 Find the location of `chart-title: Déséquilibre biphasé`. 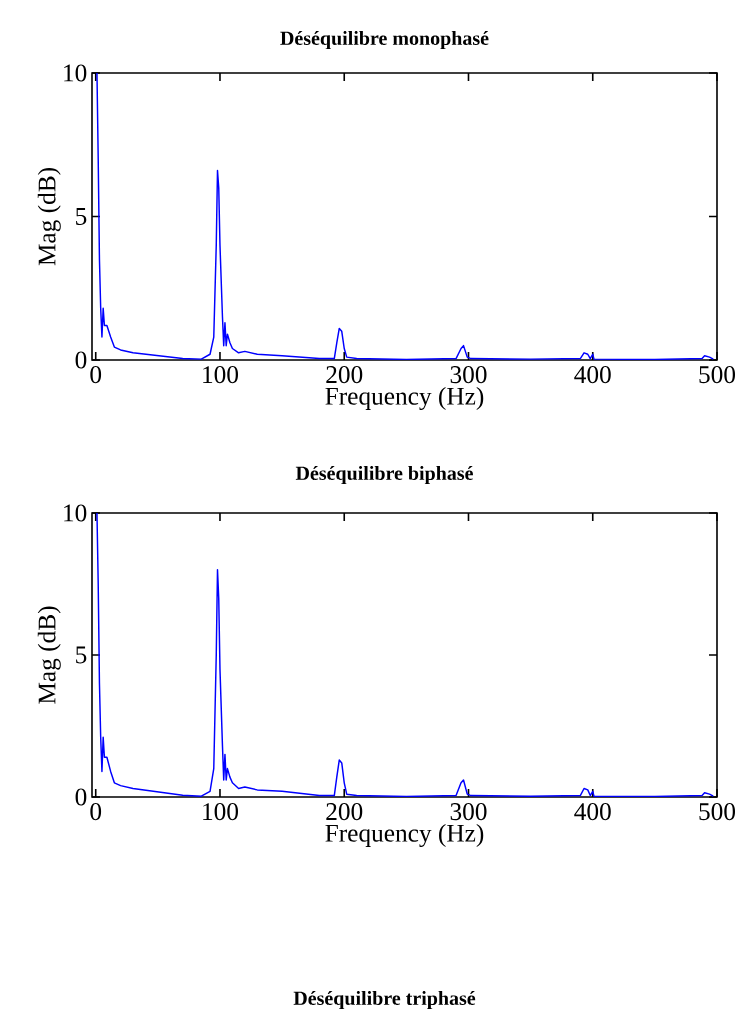

chart-title: Déséquilibre biphasé is located at coordinates (384, 475).